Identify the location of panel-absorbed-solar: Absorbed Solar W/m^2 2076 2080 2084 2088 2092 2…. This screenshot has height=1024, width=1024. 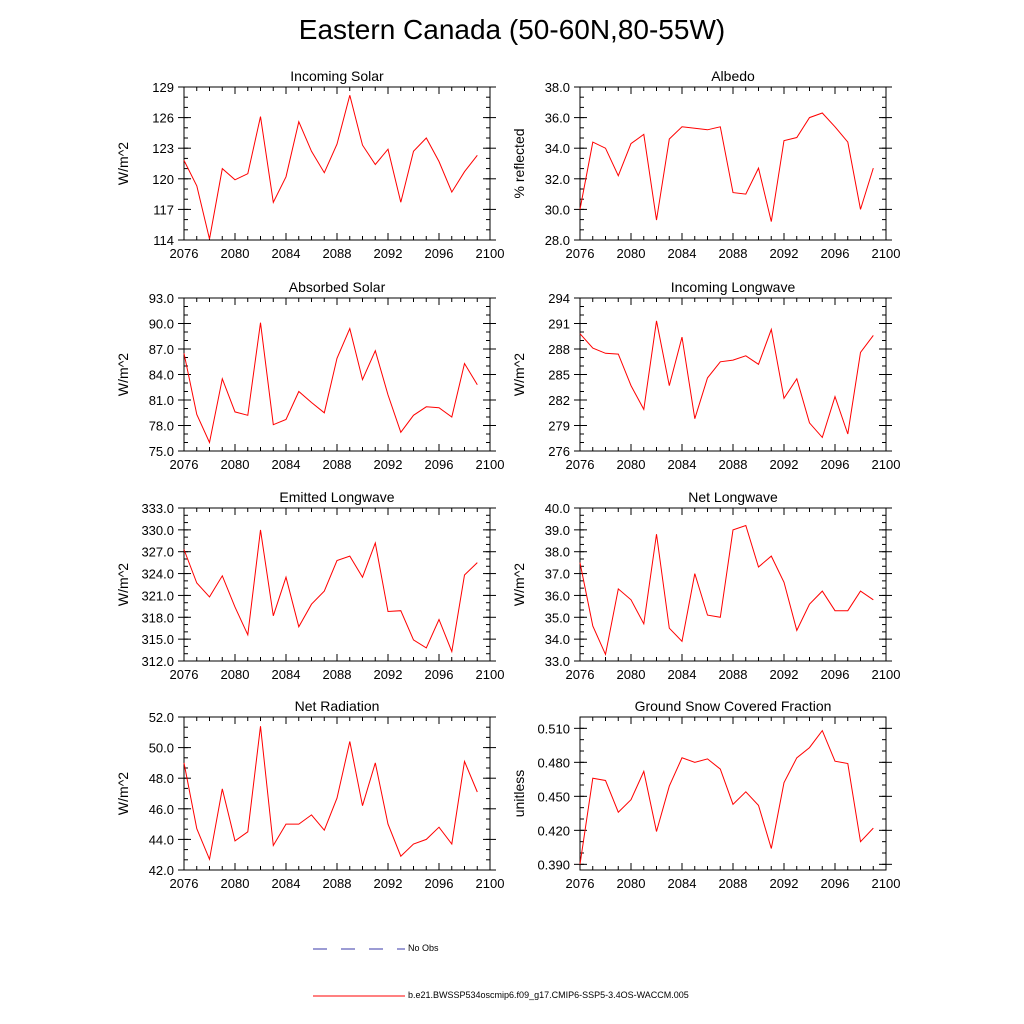
(309, 375).